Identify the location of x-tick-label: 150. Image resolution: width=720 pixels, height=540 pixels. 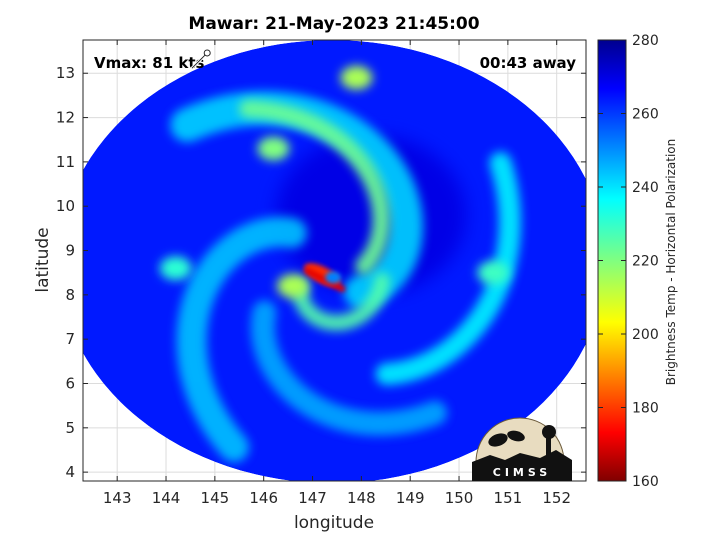
(459, 498).